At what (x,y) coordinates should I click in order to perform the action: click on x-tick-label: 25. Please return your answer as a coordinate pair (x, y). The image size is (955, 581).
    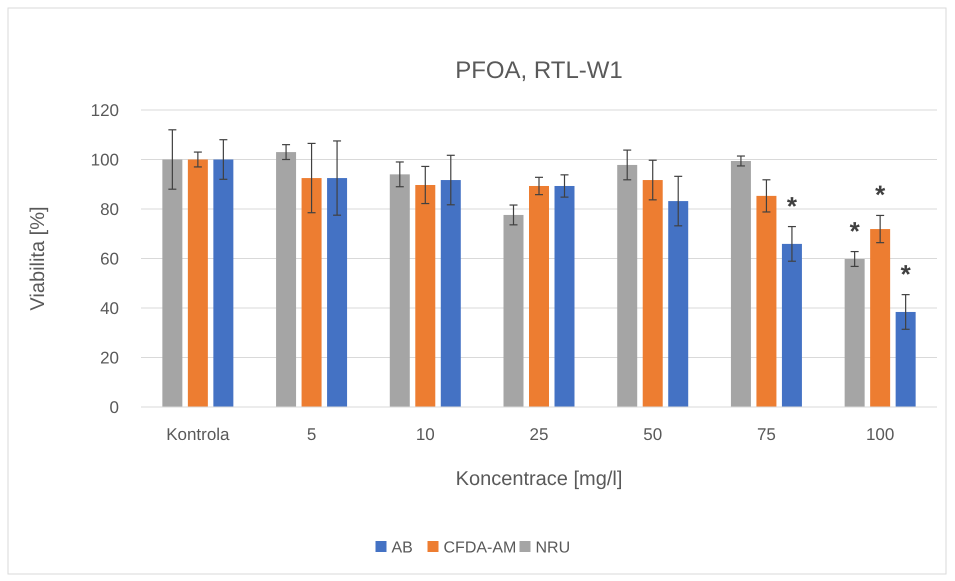
    Looking at the image, I should click on (539, 434).